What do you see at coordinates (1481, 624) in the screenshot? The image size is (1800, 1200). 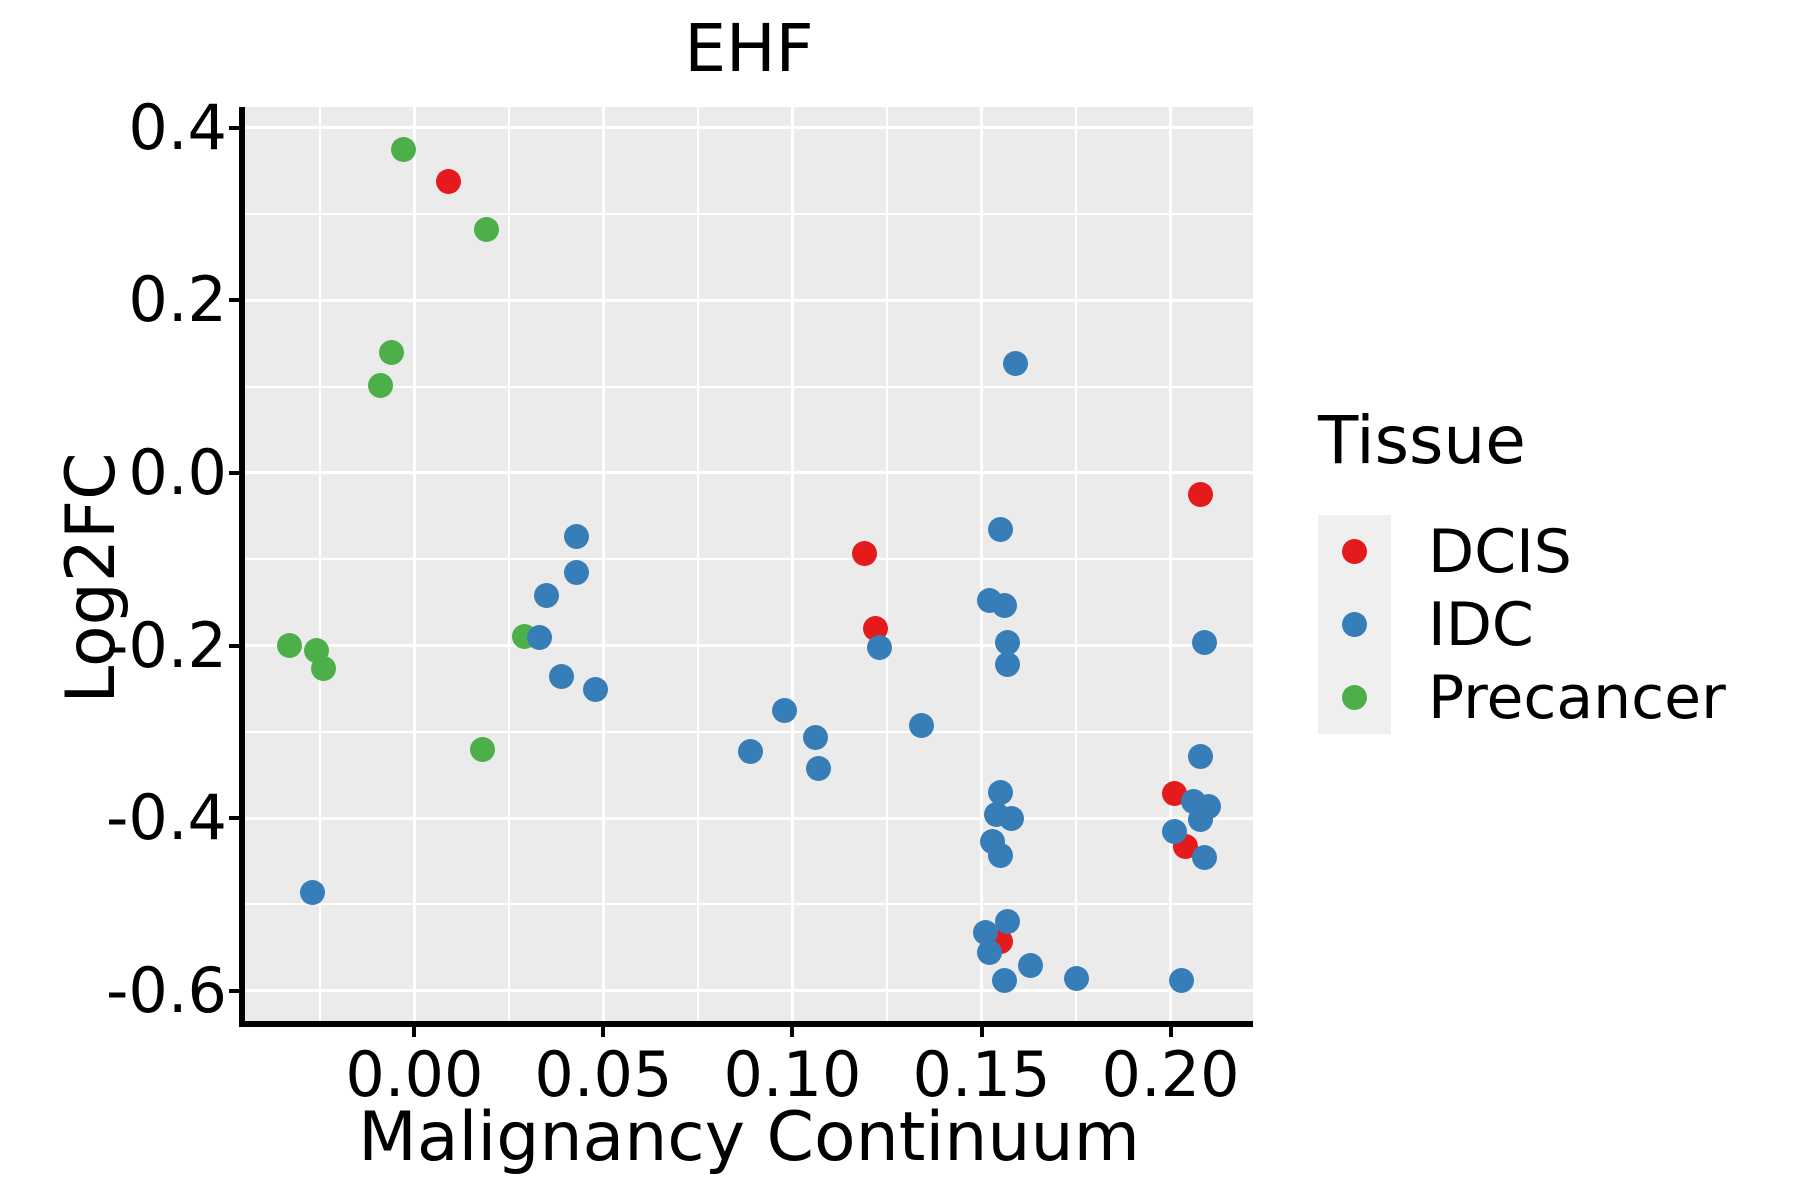 I see `legend-label-idc: IDC` at bounding box center [1481, 624].